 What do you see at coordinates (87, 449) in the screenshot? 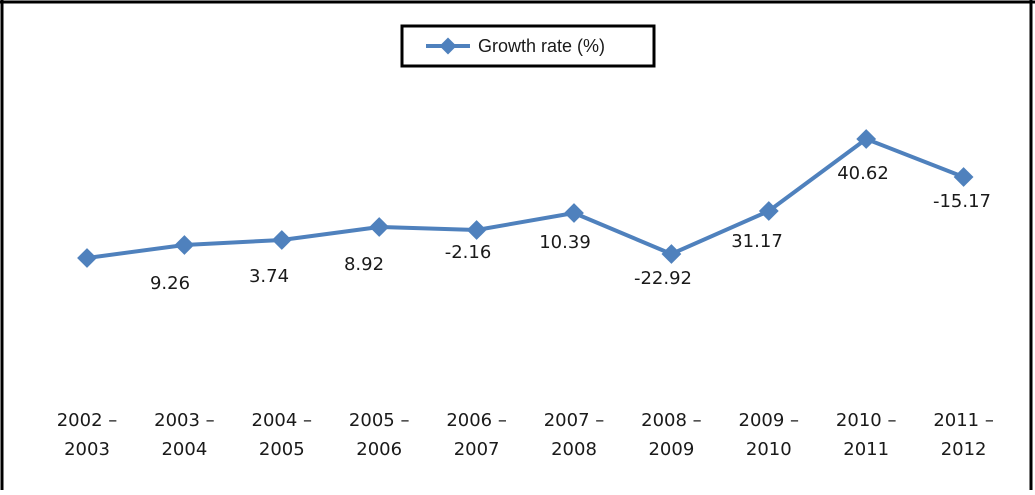
I see `x-tick-label: 2003` at bounding box center [87, 449].